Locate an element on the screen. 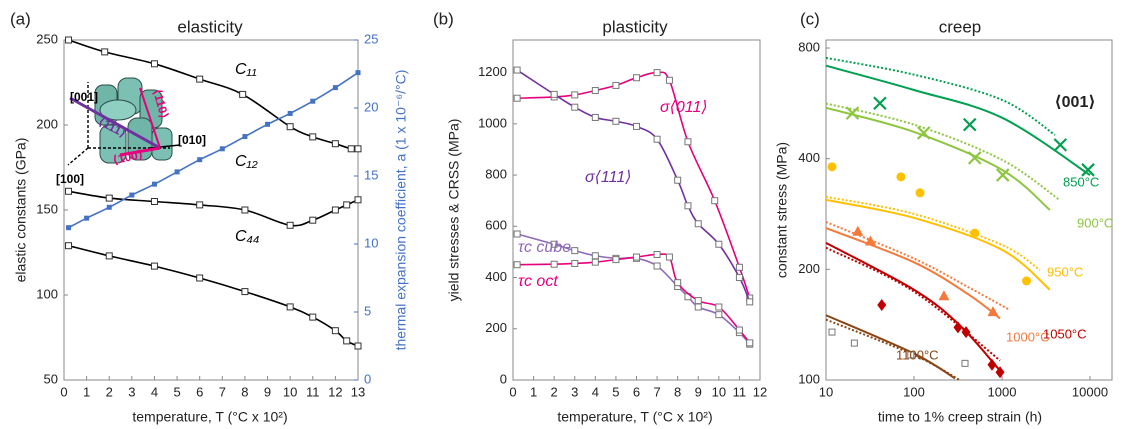 This screenshot has height=429, width=1134. x-axis-label: temperature, T (°C x 10²) is located at coordinates (209, 417).